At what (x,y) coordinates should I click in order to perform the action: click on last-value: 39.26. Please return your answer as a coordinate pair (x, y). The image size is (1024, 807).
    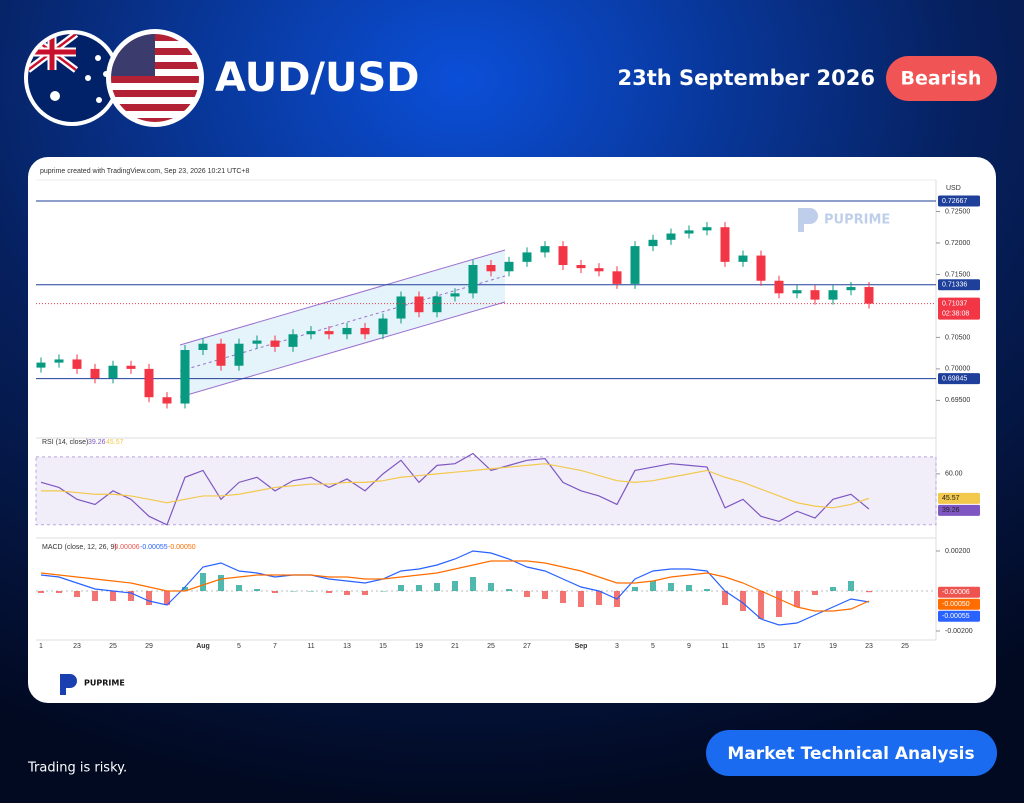
    Looking at the image, I should click on (951, 510).